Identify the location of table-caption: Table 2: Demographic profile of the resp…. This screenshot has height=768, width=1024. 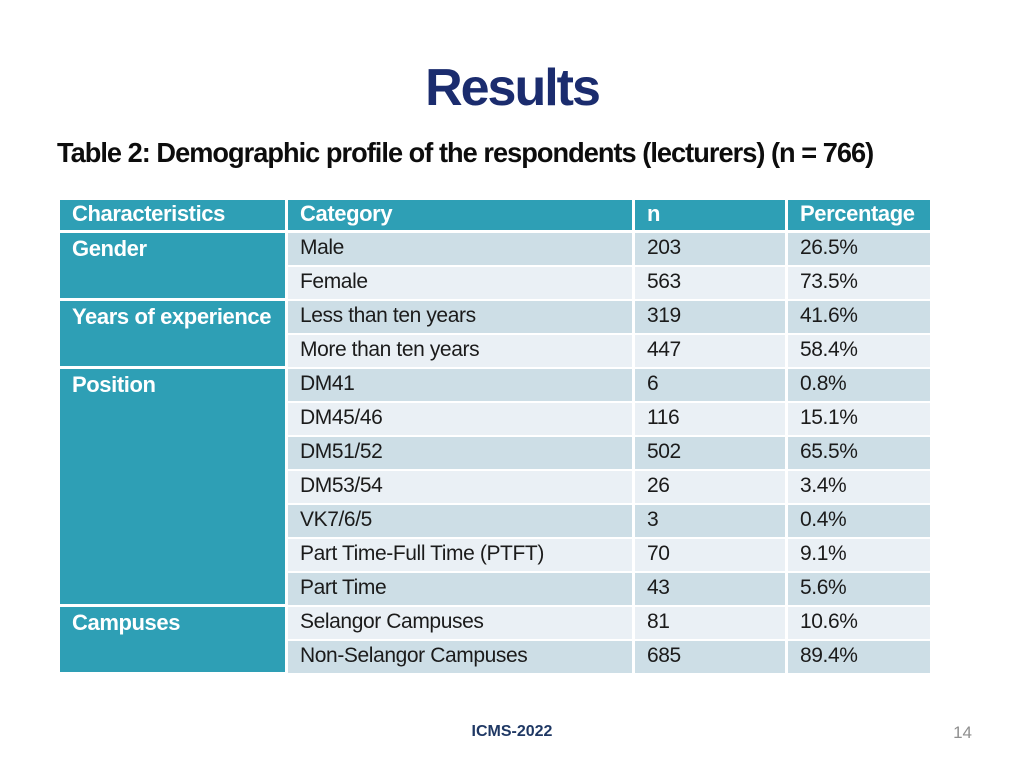
(465, 152).